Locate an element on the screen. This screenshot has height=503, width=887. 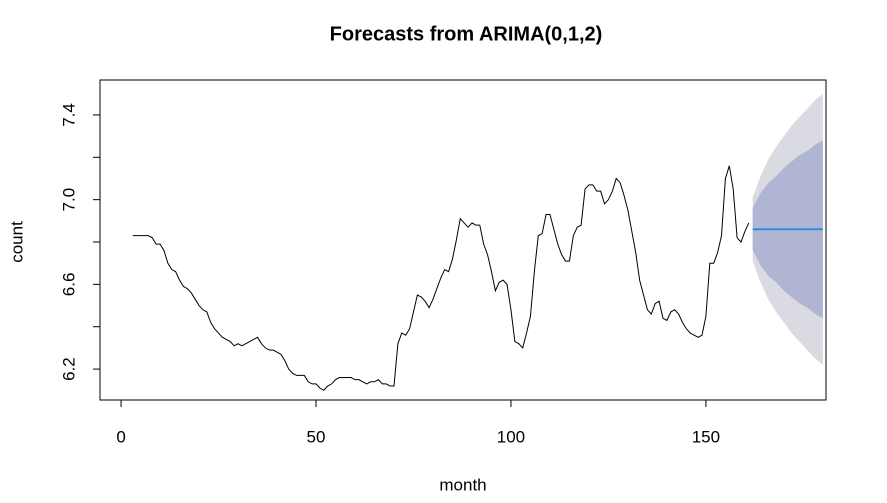
y-tick-label: 7.0 is located at coordinates (68, 200).